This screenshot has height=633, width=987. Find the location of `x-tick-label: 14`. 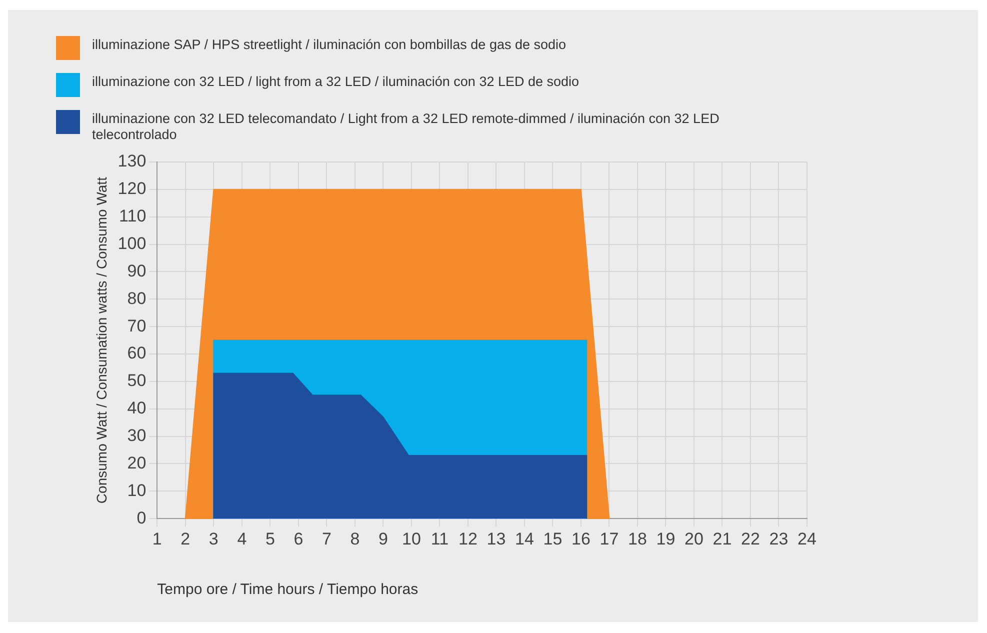

x-tick-label: 14 is located at coordinates (524, 538).